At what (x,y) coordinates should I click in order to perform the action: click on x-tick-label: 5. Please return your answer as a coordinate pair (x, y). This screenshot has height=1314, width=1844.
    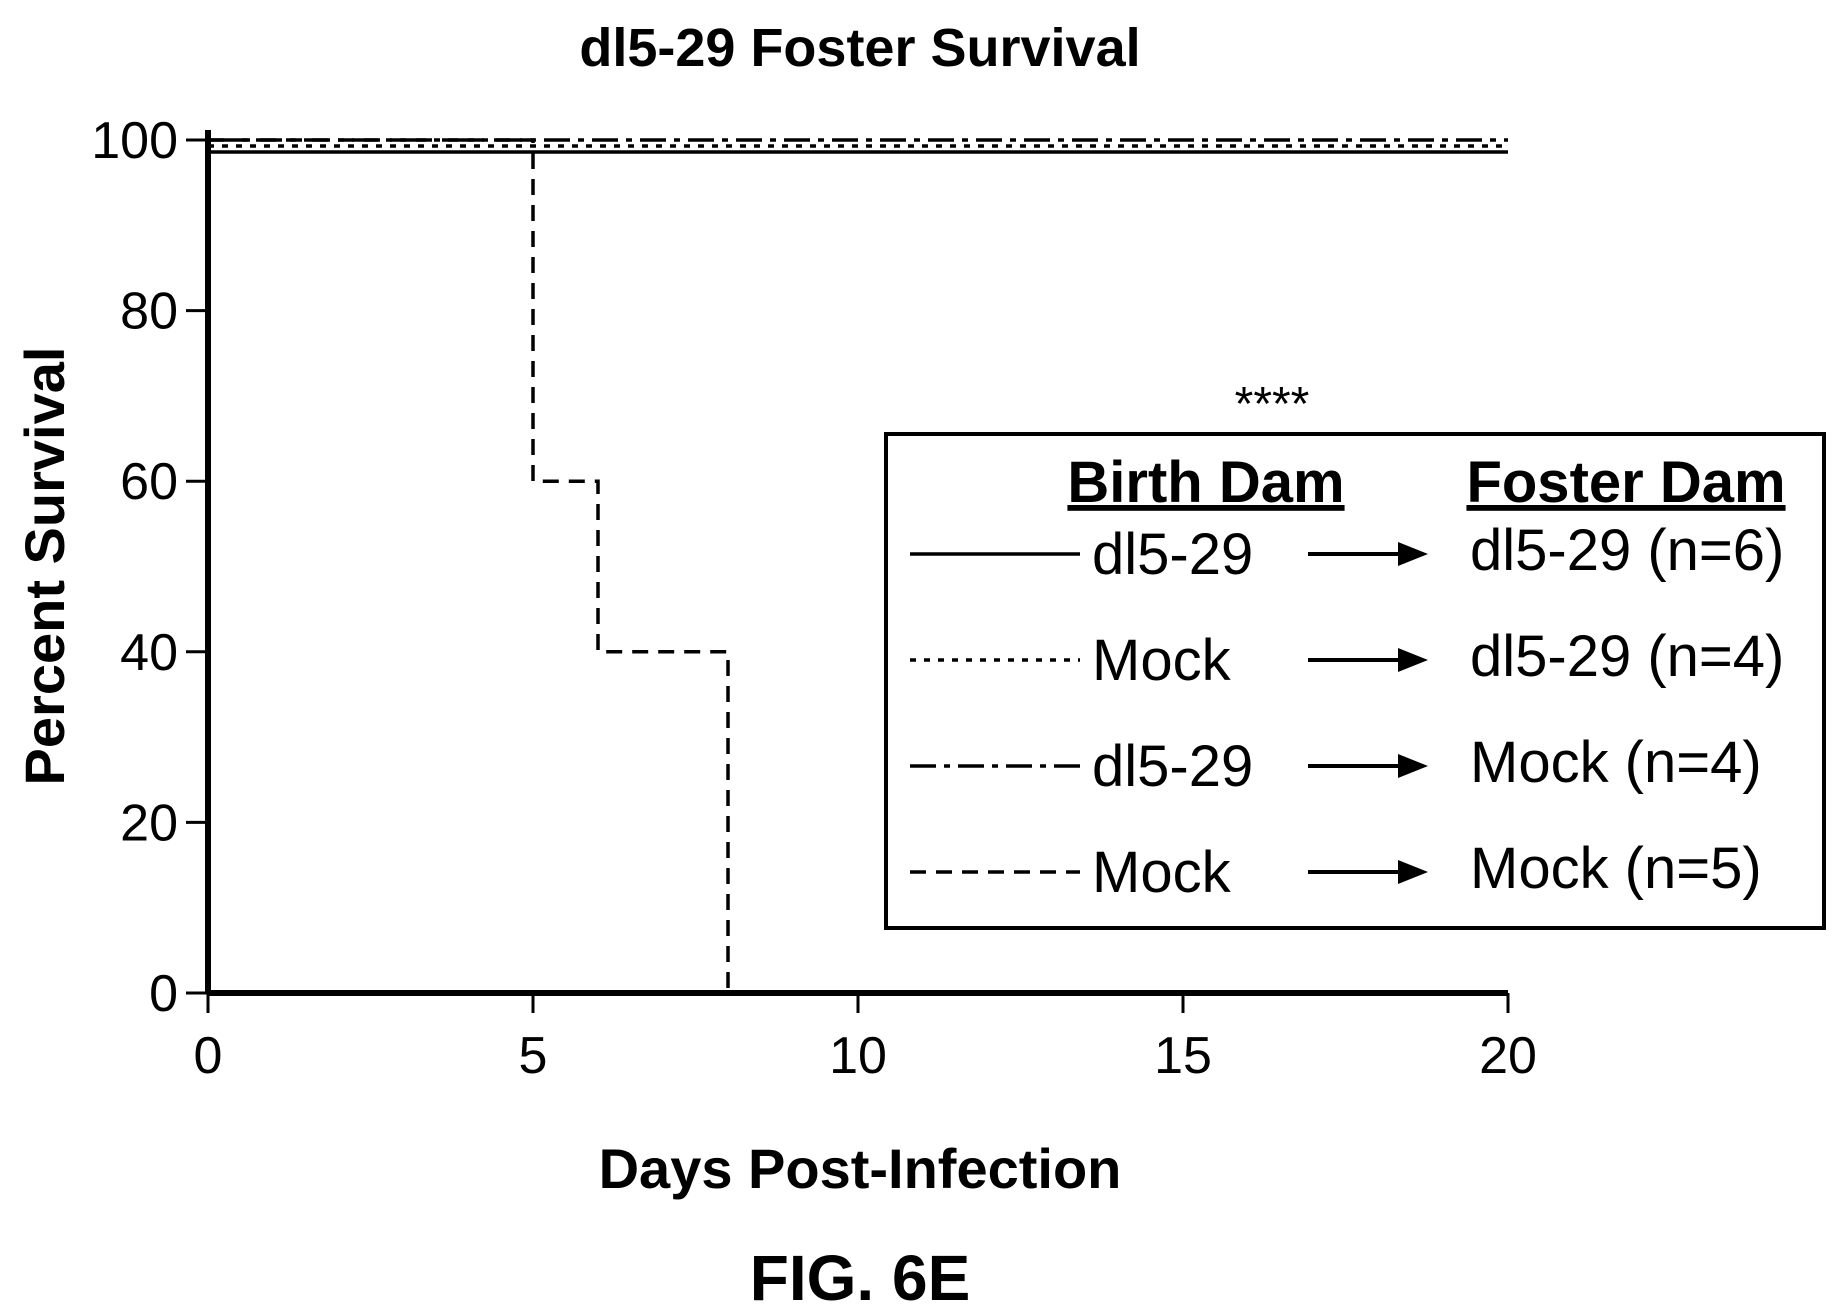
    Looking at the image, I should click on (533, 1056).